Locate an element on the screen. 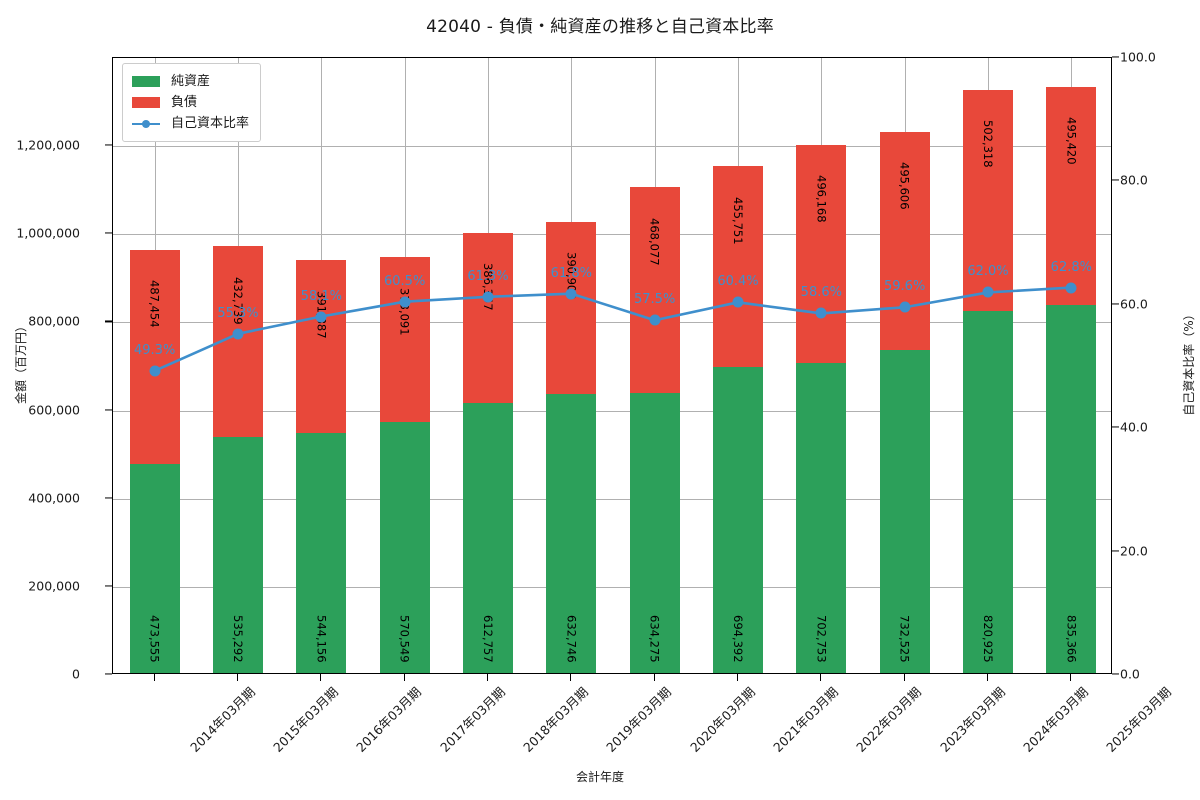  bar-group: 570,549 373,091 is located at coordinates (404, 364).